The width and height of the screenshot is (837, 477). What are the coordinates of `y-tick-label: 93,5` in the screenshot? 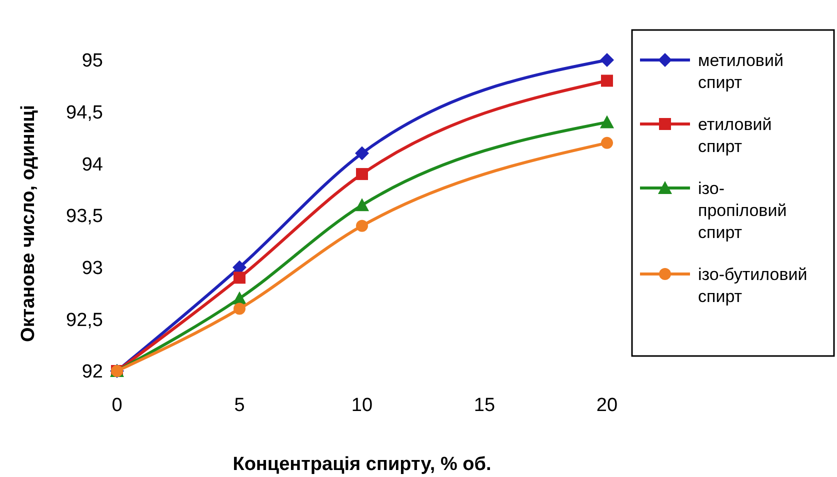 It's located at (84, 217).